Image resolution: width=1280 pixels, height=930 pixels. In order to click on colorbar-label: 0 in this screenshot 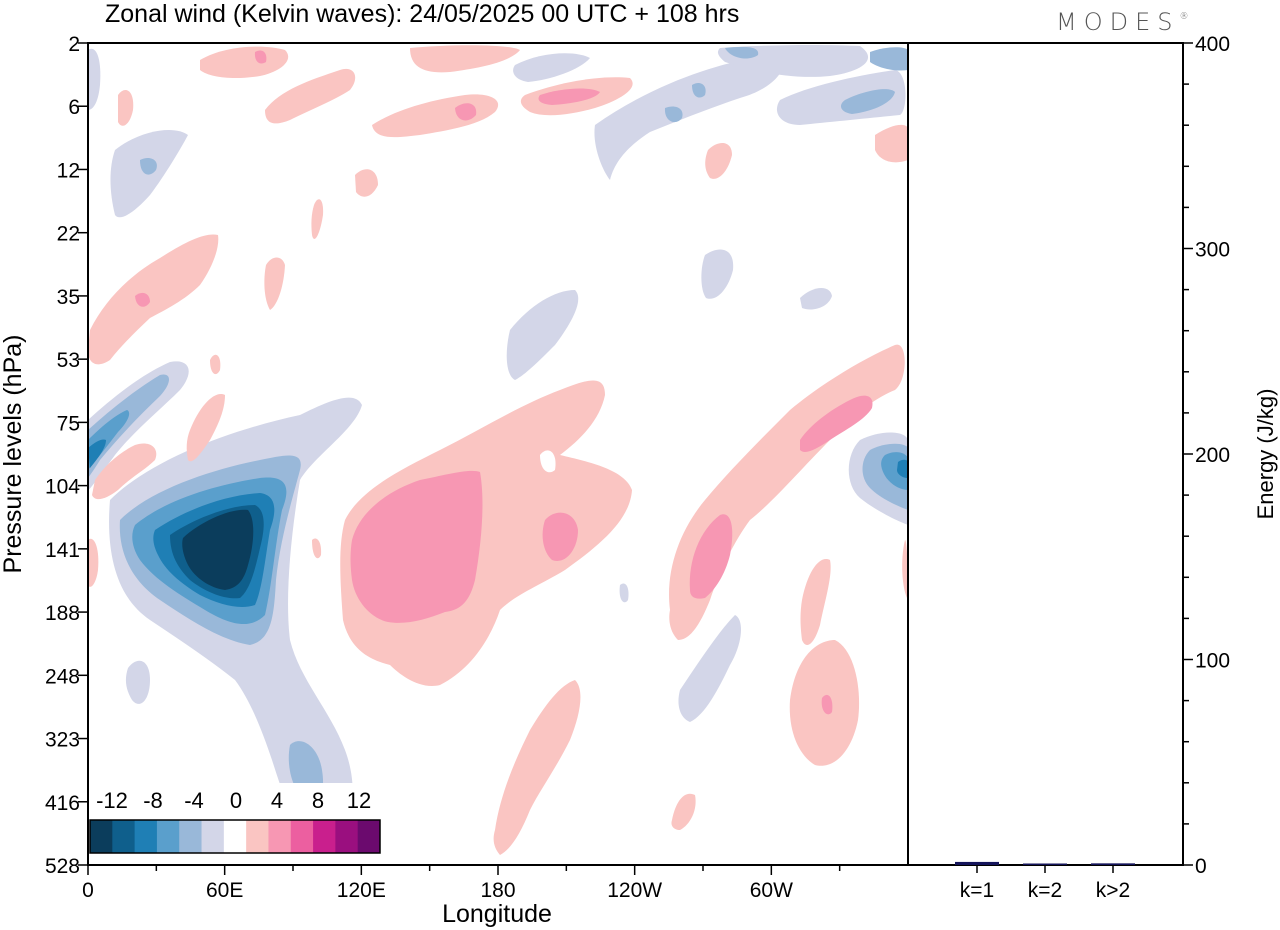, I will do `click(236, 800)`.